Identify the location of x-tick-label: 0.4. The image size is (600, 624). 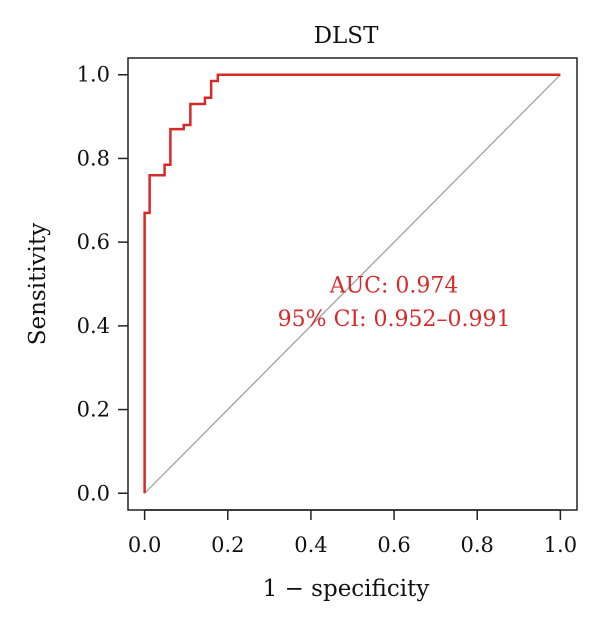
(310, 545).